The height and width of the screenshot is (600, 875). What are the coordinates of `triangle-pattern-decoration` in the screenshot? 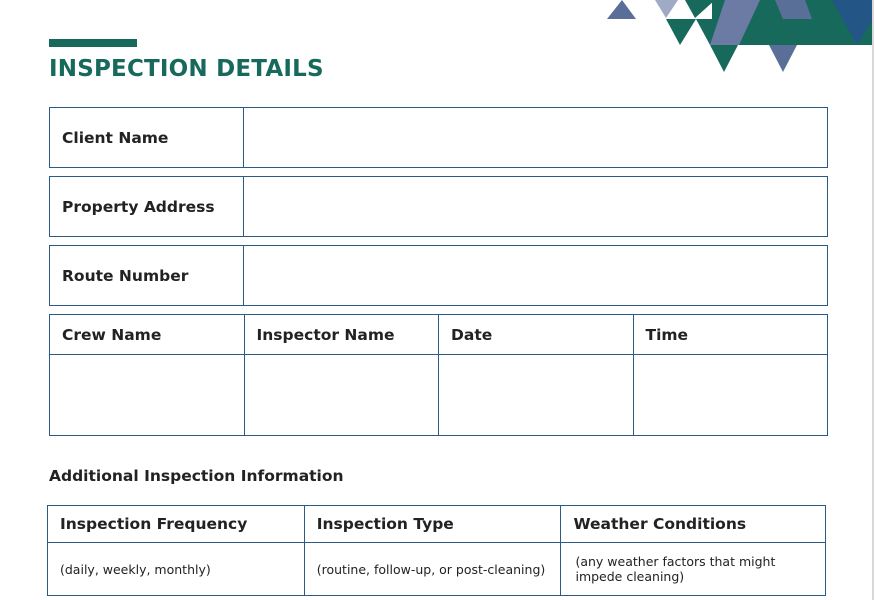 It's located at (739, 36).